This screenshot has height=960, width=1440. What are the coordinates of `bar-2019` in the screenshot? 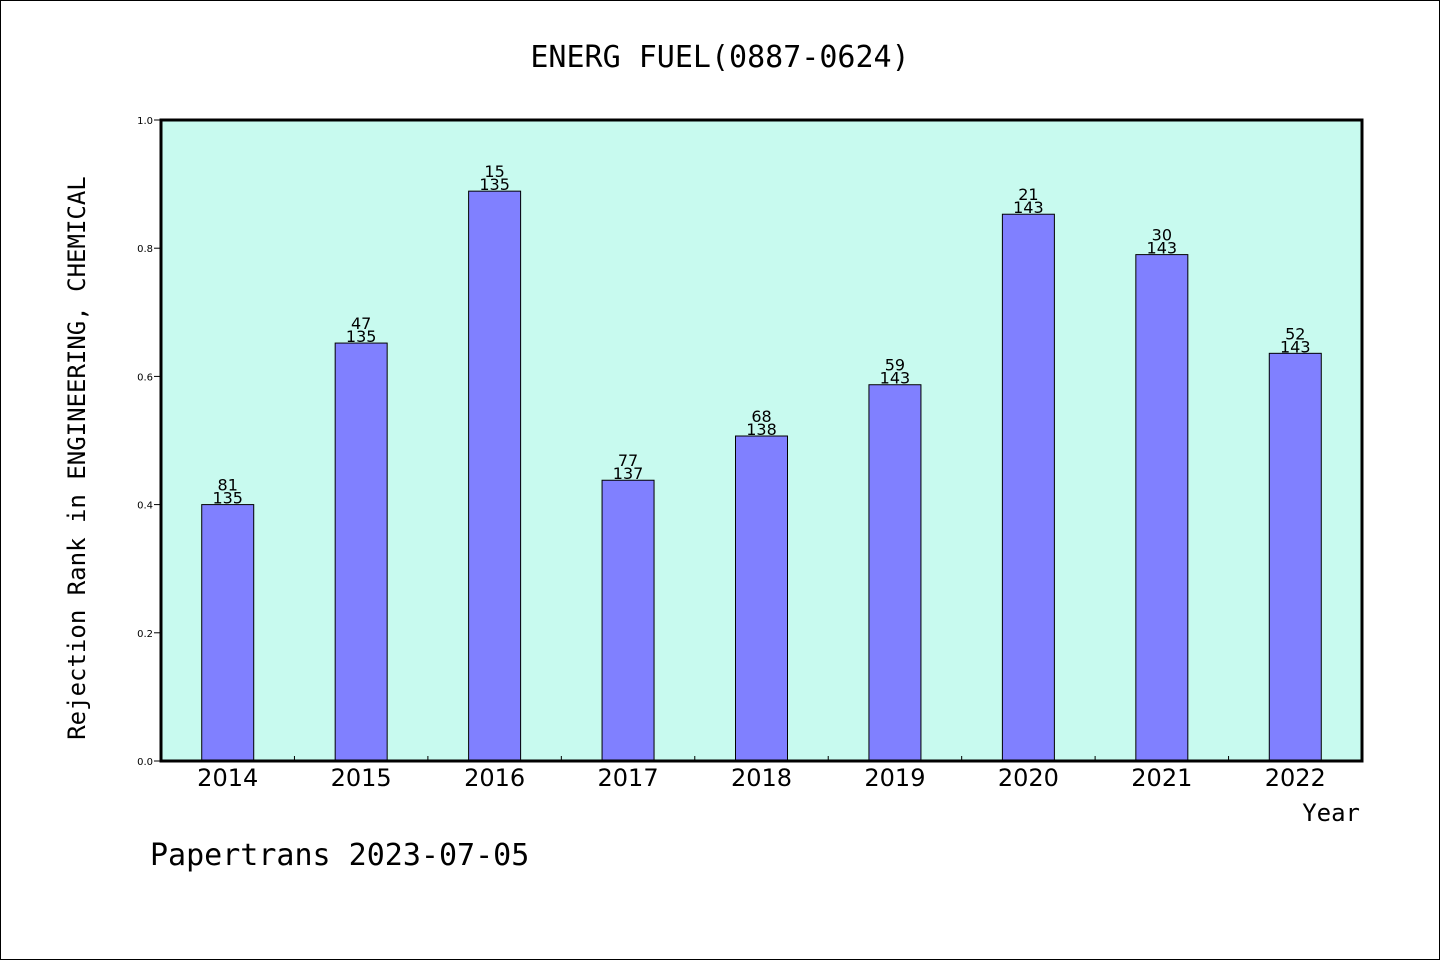 It's located at (895, 573).